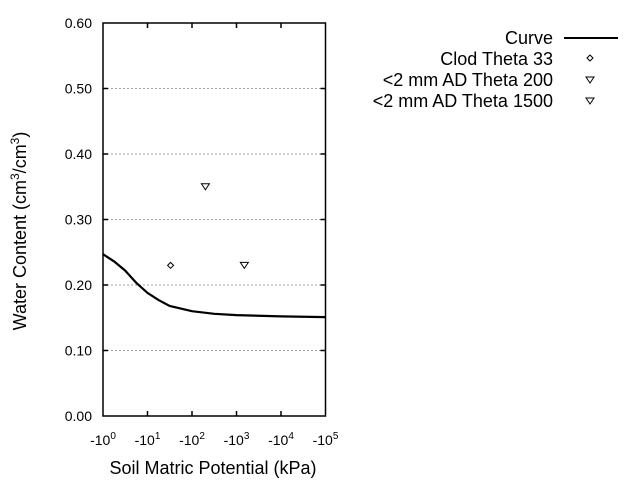 The width and height of the screenshot is (640, 480). I want to click on legend-diamond-icon, so click(590, 58).